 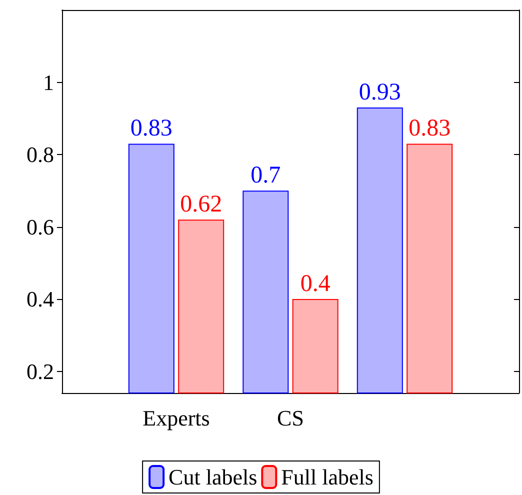 What do you see at coordinates (290, 418) in the screenshot?
I see `x-tick-label: CS` at bounding box center [290, 418].